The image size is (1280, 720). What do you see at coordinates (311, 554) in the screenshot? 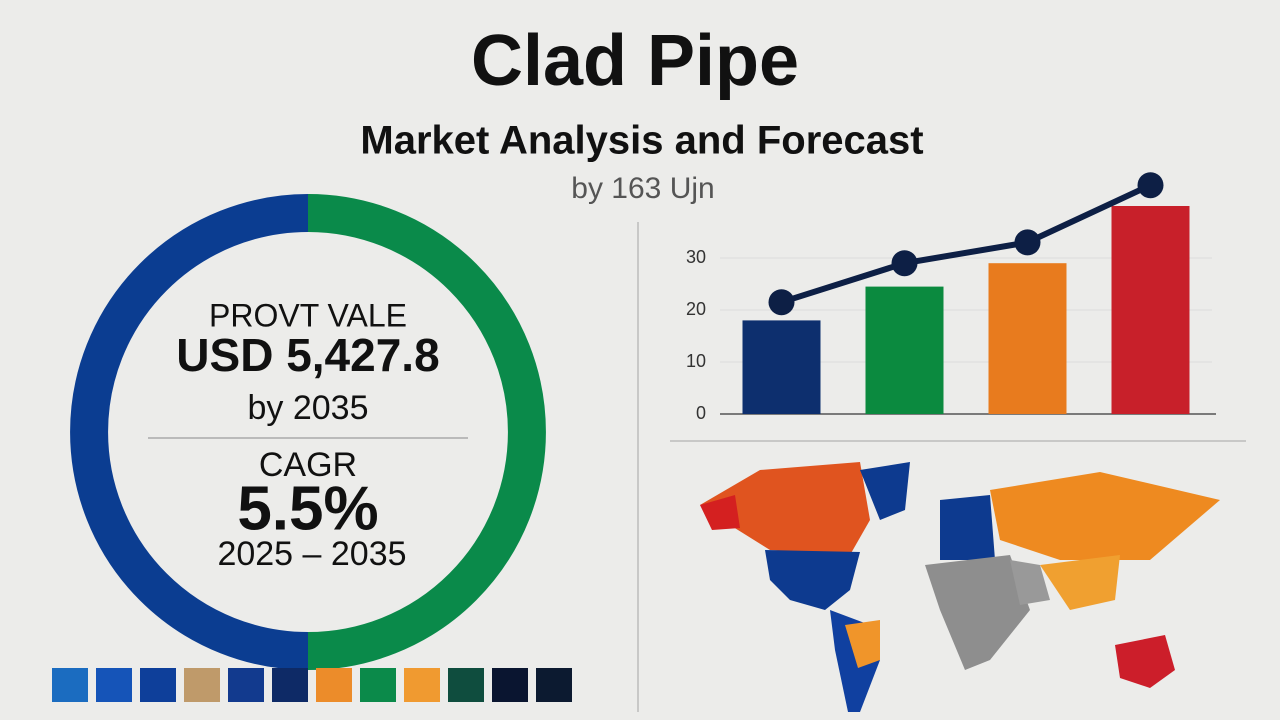
I see `period: 2025 – 2035` at bounding box center [311, 554].